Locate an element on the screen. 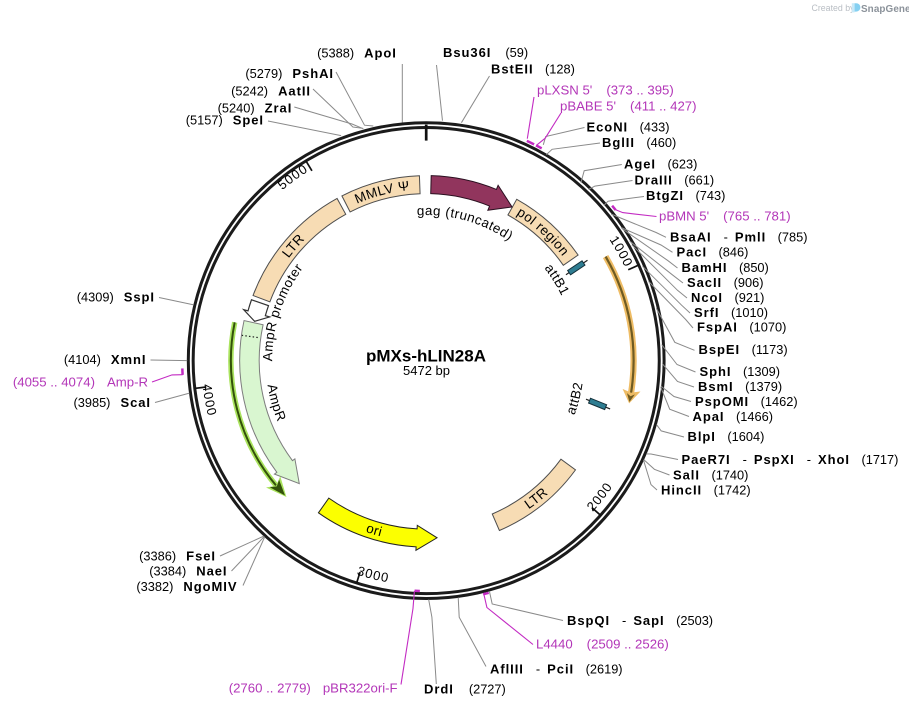  svg-text:(3985)ScaI: (3985) ScaI is located at coordinates (112, 402).